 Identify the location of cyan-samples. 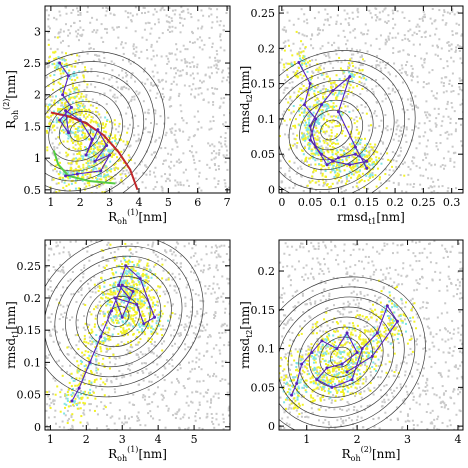
(346, 347).